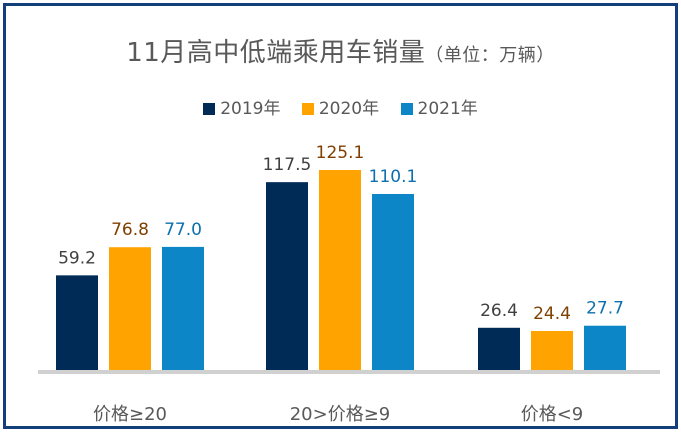  What do you see at coordinates (605, 309) in the screenshot?
I see `data-label-lt9-2021: 27.7` at bounding box center [605, 309].